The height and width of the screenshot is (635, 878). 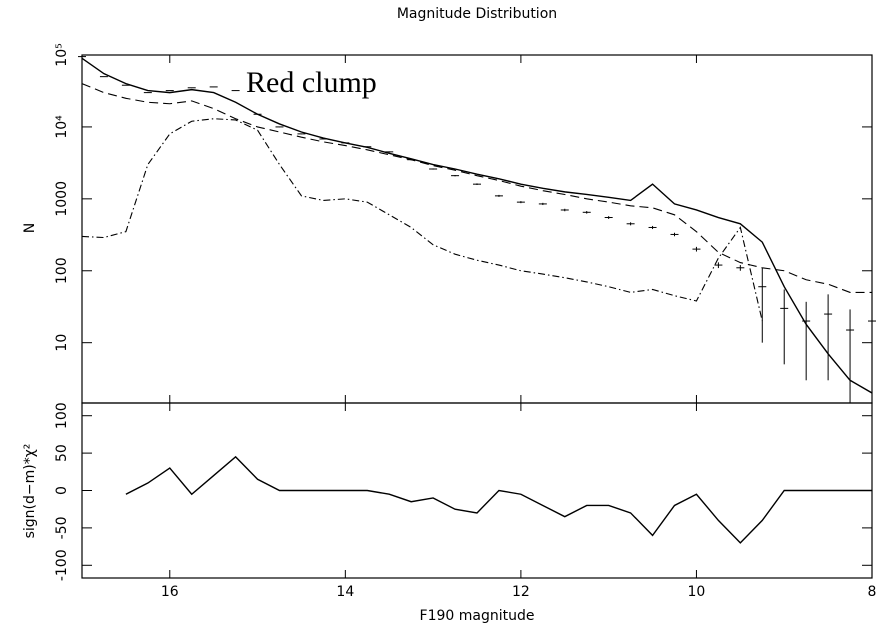 What do you see at coordinates (697, 592) in the screenshot?
I see `x-tick-label: 10` at bounding box center [697, 592].